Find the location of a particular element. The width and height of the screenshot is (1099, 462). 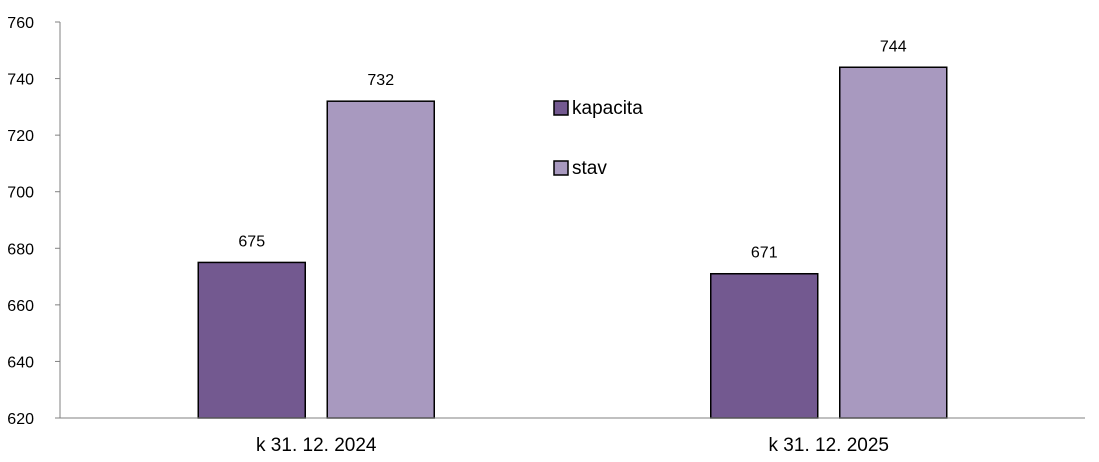

y-tick-label: 680 is located at coordinates (20, 249).